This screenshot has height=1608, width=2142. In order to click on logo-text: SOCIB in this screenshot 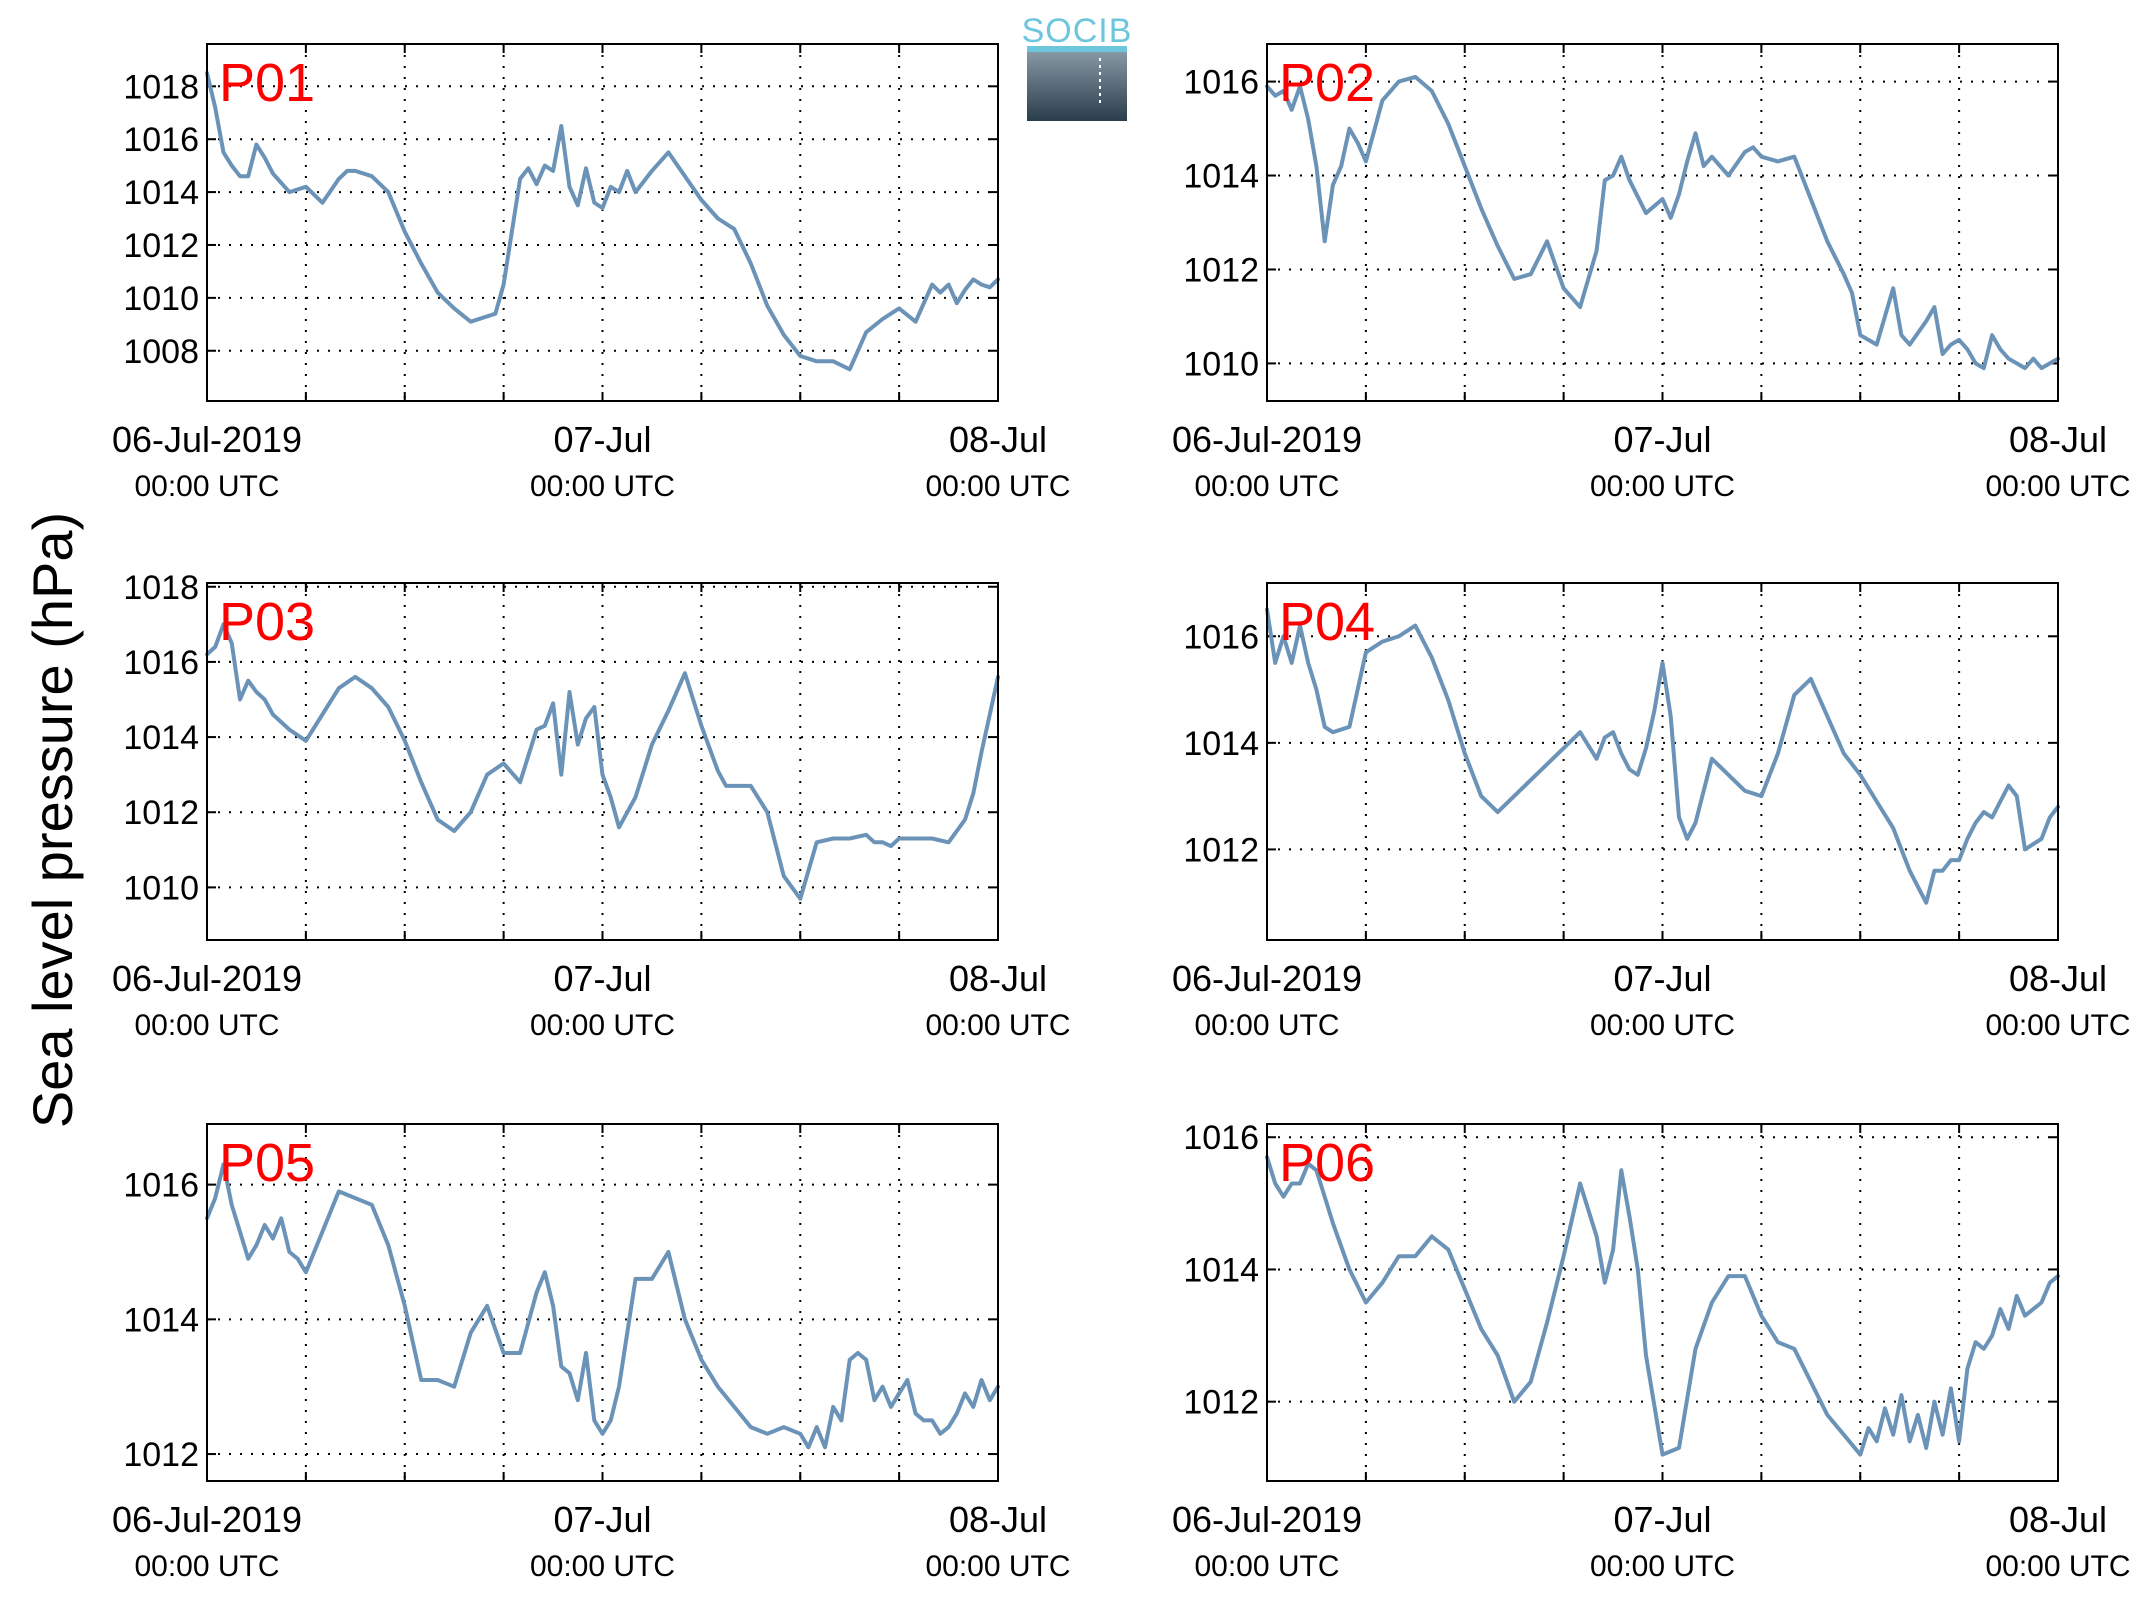, I will do `click(1077, 31)`.